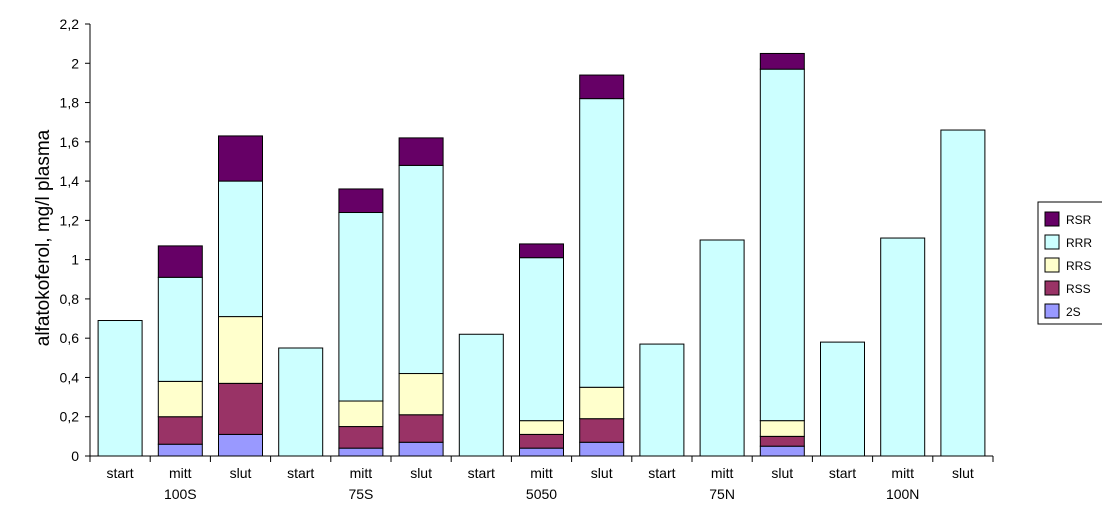 The image size is (1102, 513). What do you see at coordinates (722, 494) in the screenshot?
I see `x-group-label: 75N` at bounding box center [722, 494].